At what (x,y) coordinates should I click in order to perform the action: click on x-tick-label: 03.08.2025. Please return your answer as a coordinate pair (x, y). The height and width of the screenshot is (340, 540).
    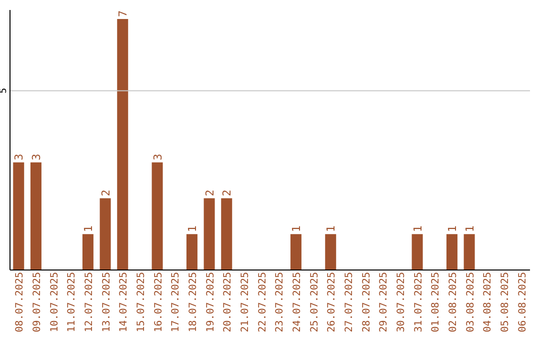
    Looking at the image, I should click on (470, 302).